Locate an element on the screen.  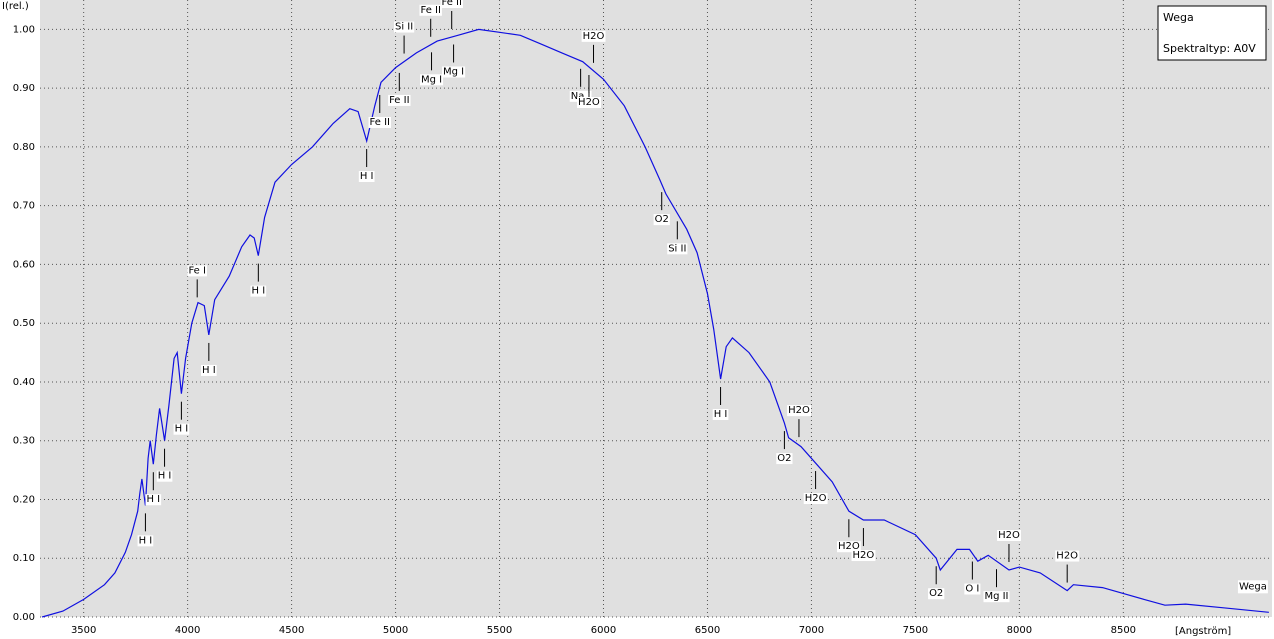
x-tick-label: 6000 is located at coordinates (603, 630).